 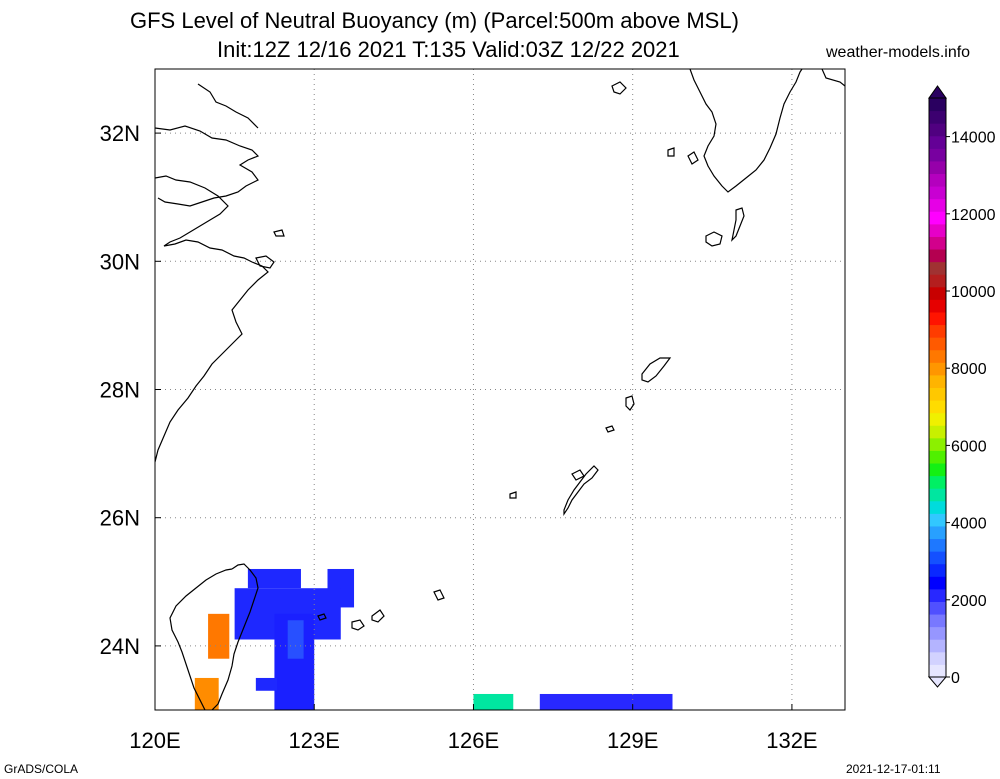 What do you see at coordinates (368, 620) in the screenshot?
I see `island-ishigaki` at bounding box center [368, 620].